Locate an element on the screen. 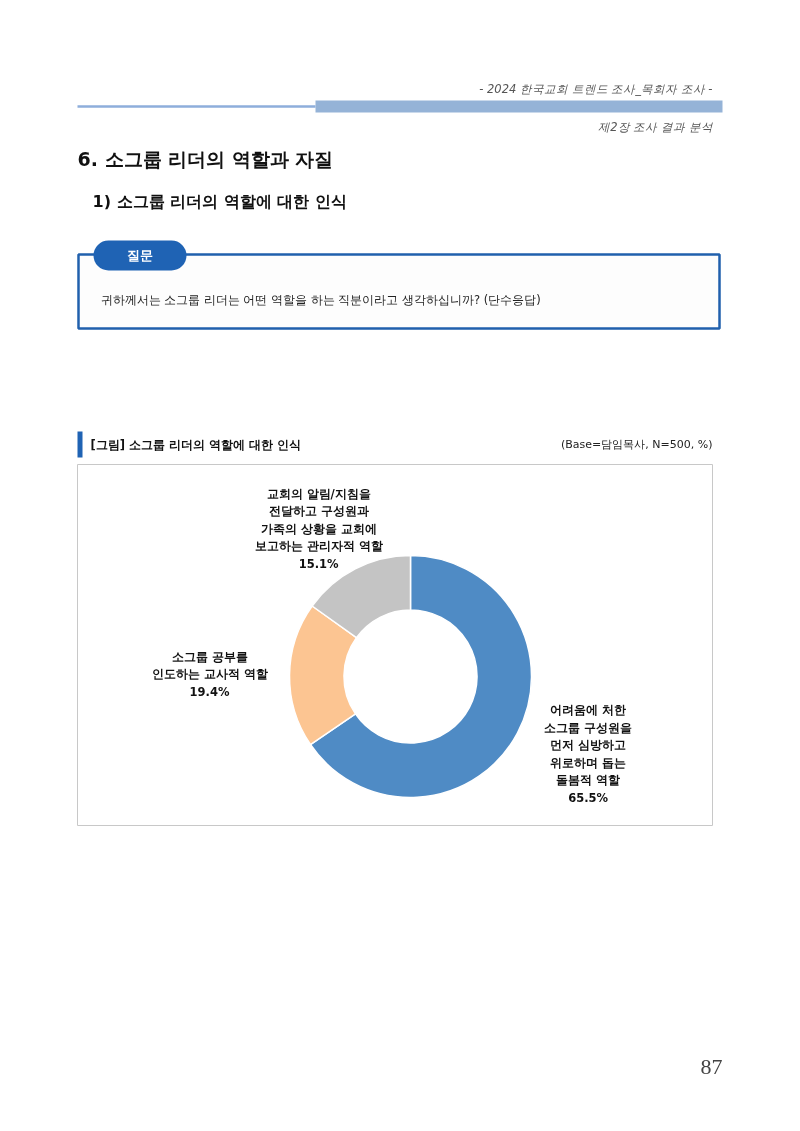 The image size is (800, 1131). text: 귀하께서는 소그룹 리더는 어떤 역할을 하는 직분이라고 생각하십니까? (단수응답) is located at coordinates (320, 299).